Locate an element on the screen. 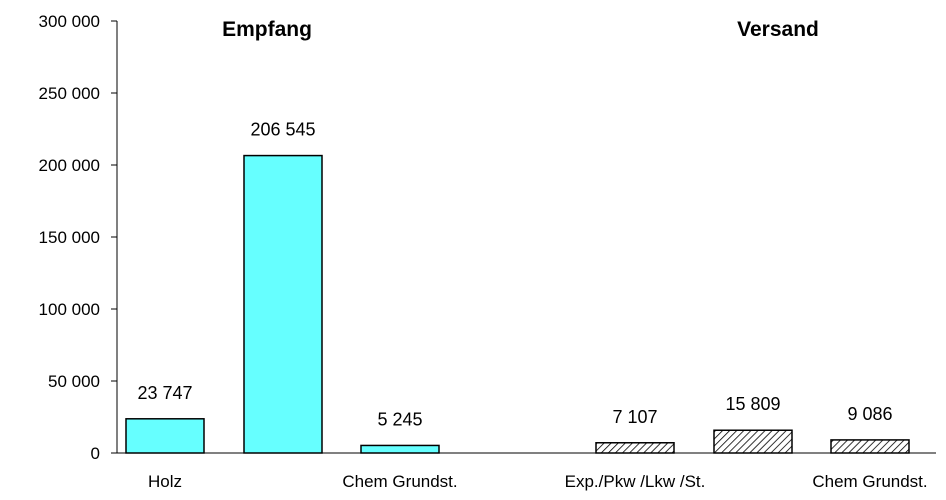 Image resolution: width=946 pixels, height=500 pixels. y-tick-label: 50 000 is located at coordinates (74, 381).